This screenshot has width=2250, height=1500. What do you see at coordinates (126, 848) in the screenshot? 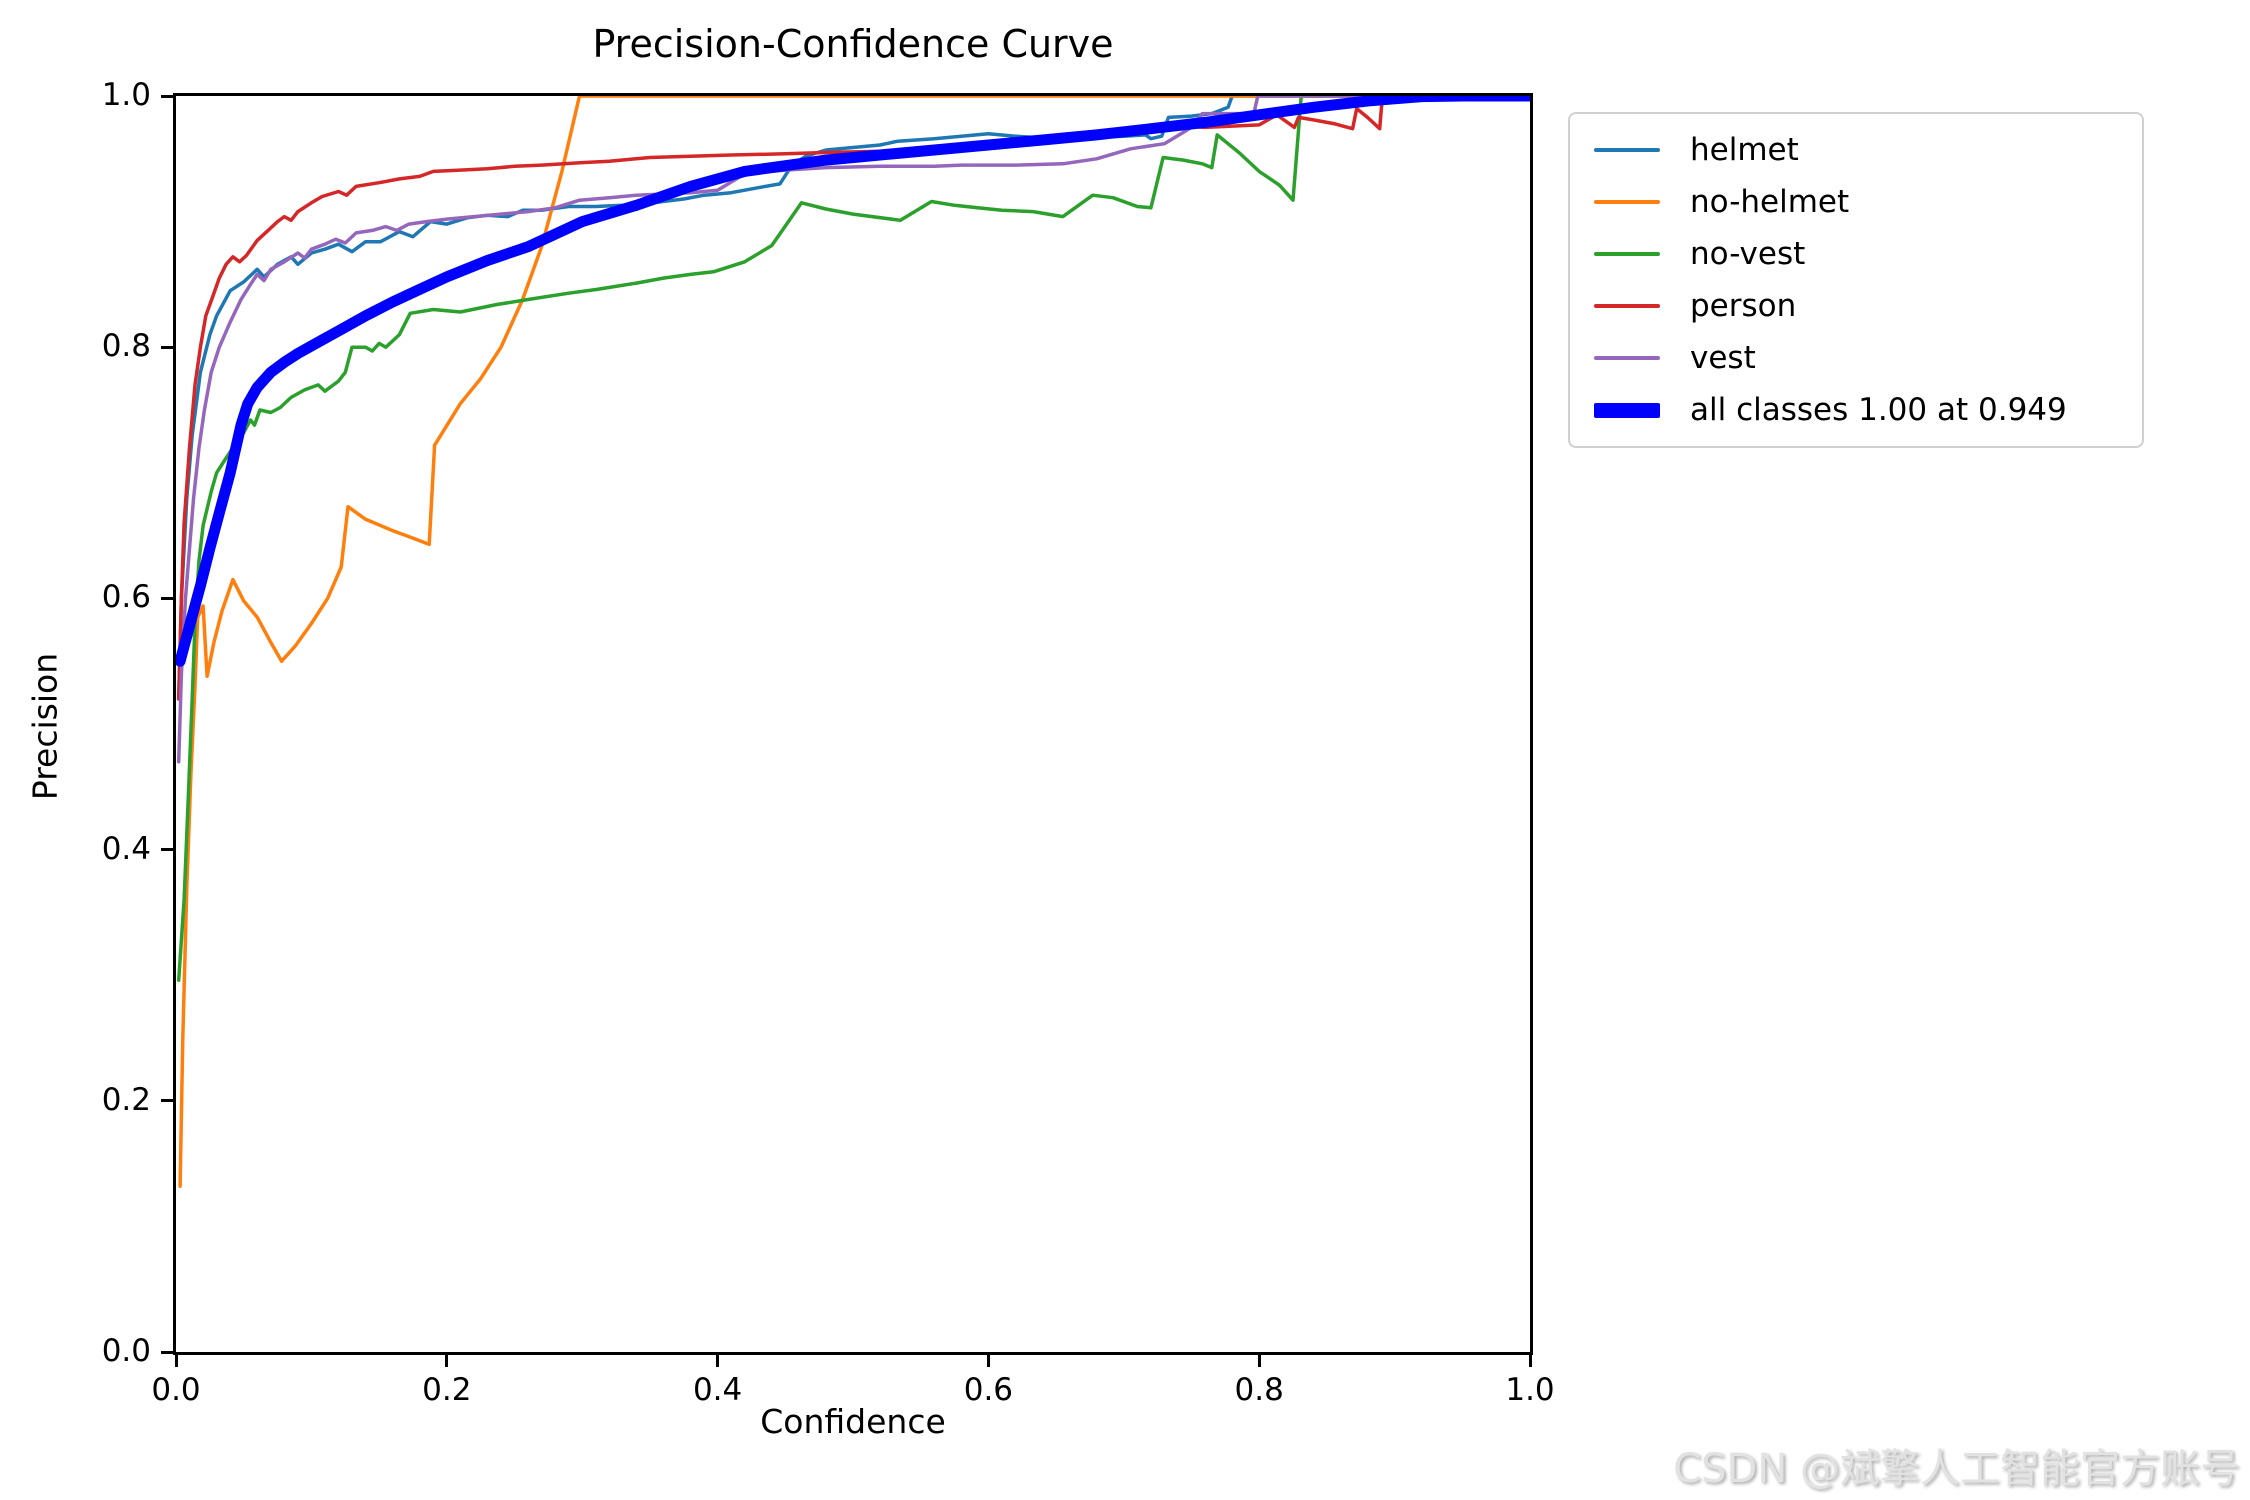
I see `y-tick-label: 0.4` at bounding box center [126, 848].